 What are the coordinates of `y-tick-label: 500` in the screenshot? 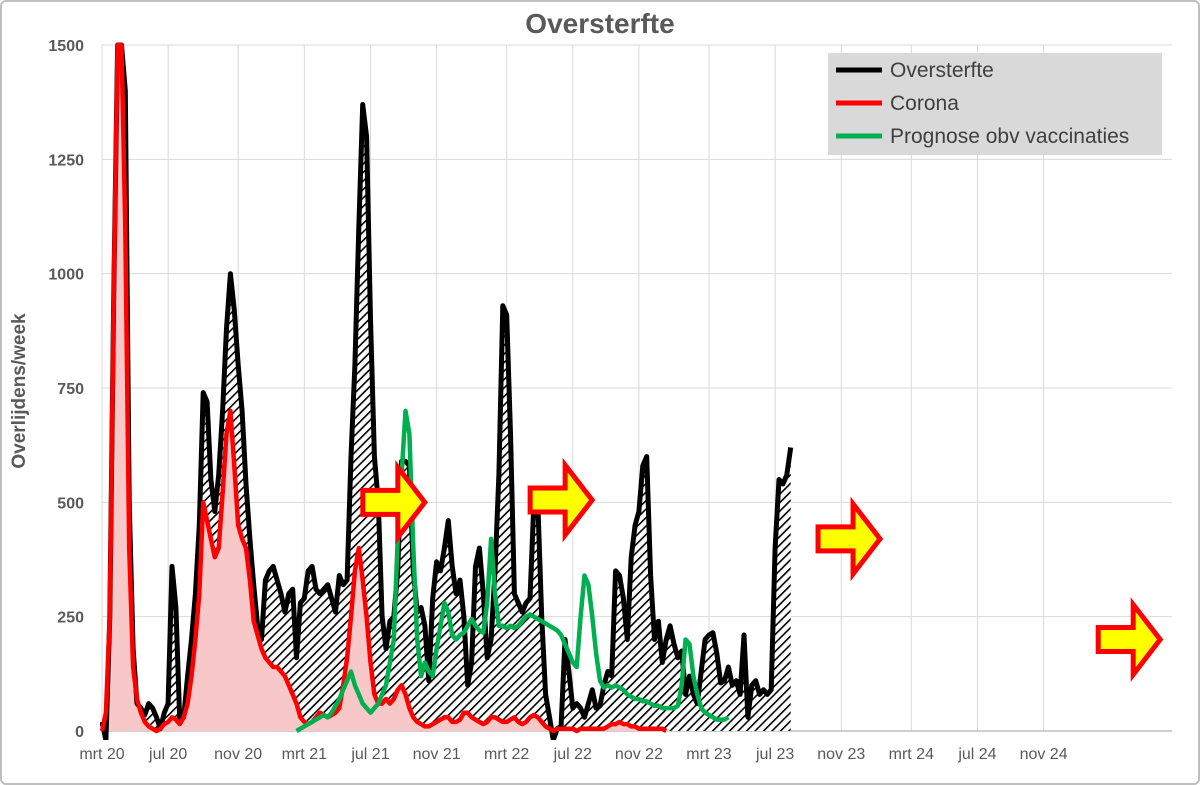 It's located at (70, 503).